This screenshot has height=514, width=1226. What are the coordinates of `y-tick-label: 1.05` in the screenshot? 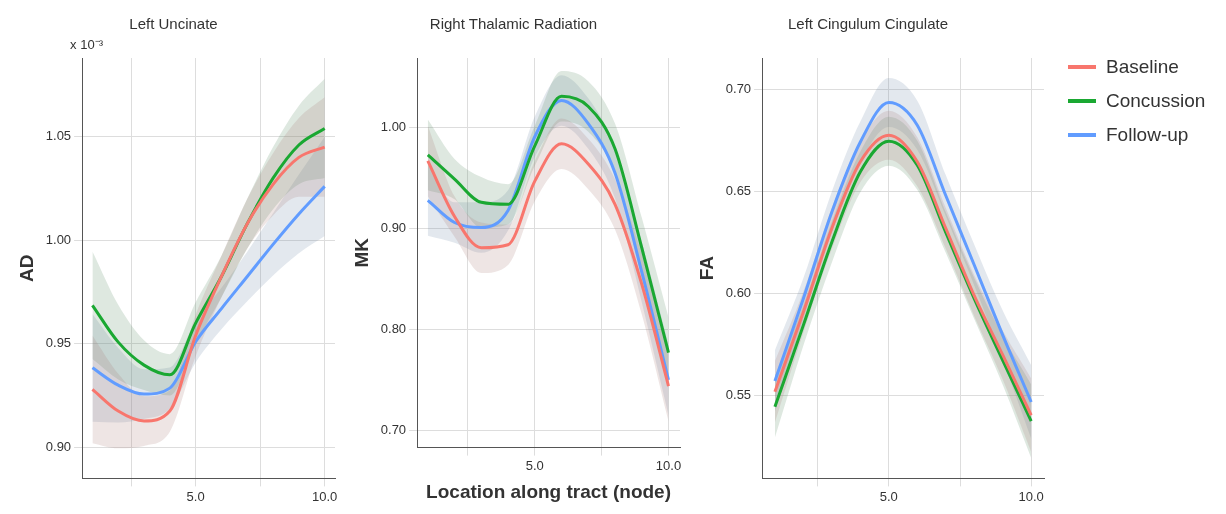 It's located at (58, 136).